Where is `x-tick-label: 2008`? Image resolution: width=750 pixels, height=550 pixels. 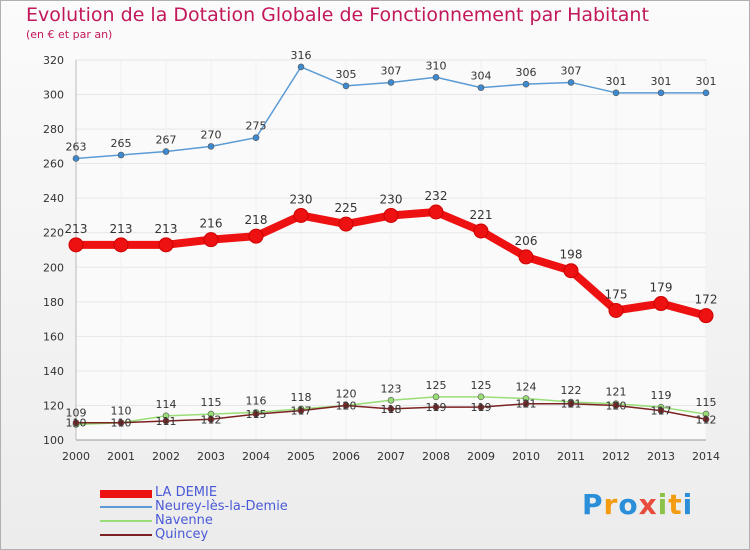 x-tick-label: 2008 is located at coordinates (436, 456).